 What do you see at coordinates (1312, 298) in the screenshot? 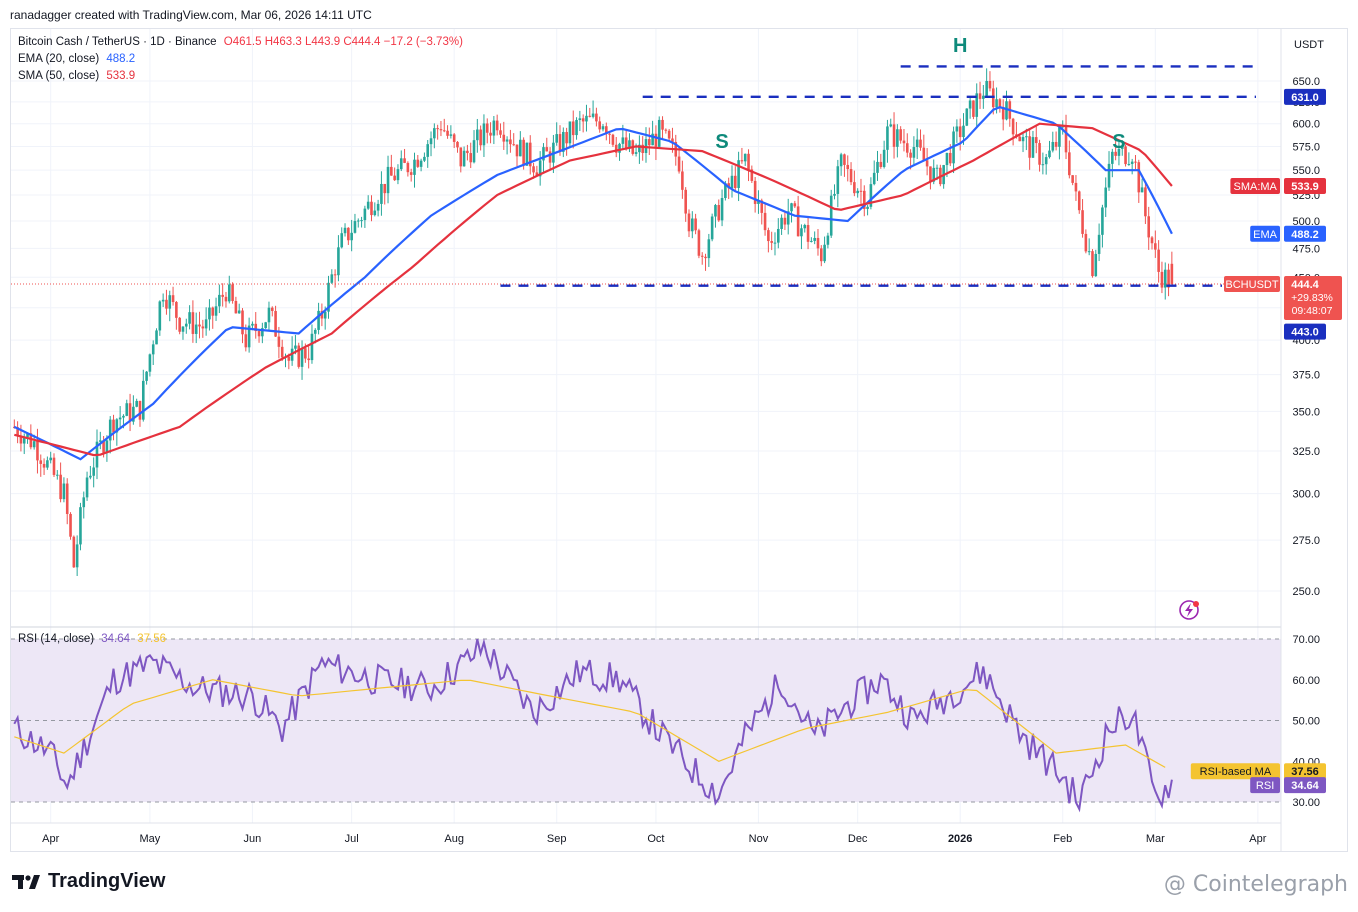
I see `price-change: +29.83%` at bounding box center [1312, 298].